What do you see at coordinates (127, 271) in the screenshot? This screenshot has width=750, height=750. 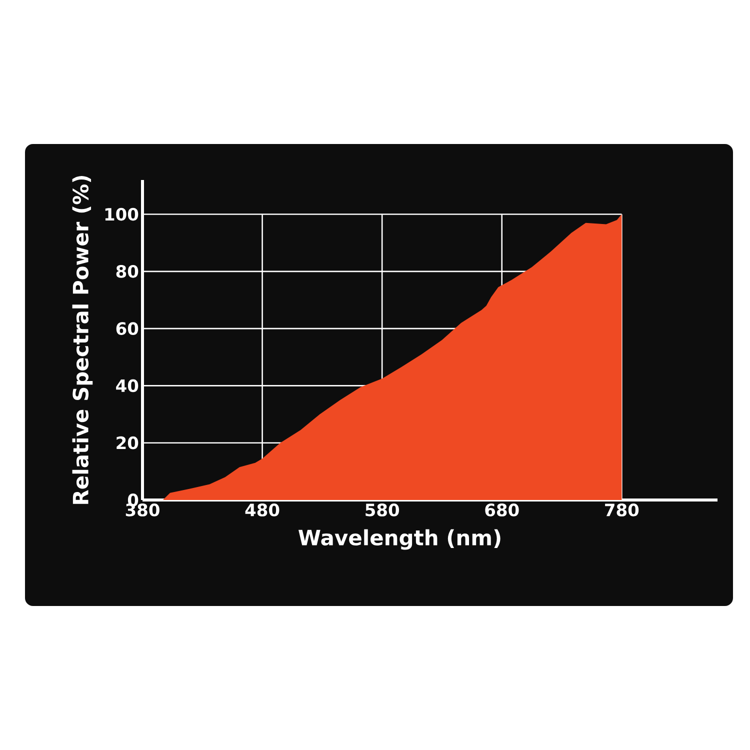 I see `y-tick-label: 80` at bounding box center [127, 271].